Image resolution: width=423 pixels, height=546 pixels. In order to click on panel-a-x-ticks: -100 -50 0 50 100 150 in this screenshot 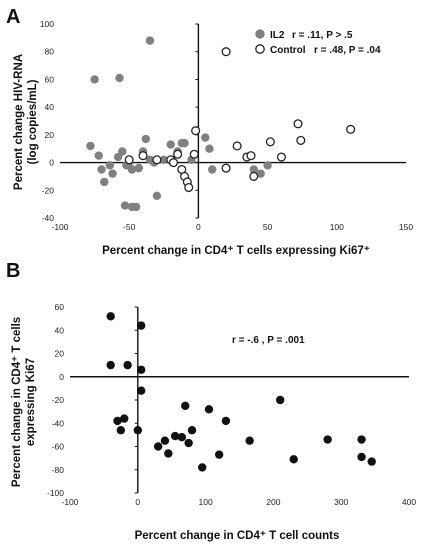, I will do `click(232, 227)`.